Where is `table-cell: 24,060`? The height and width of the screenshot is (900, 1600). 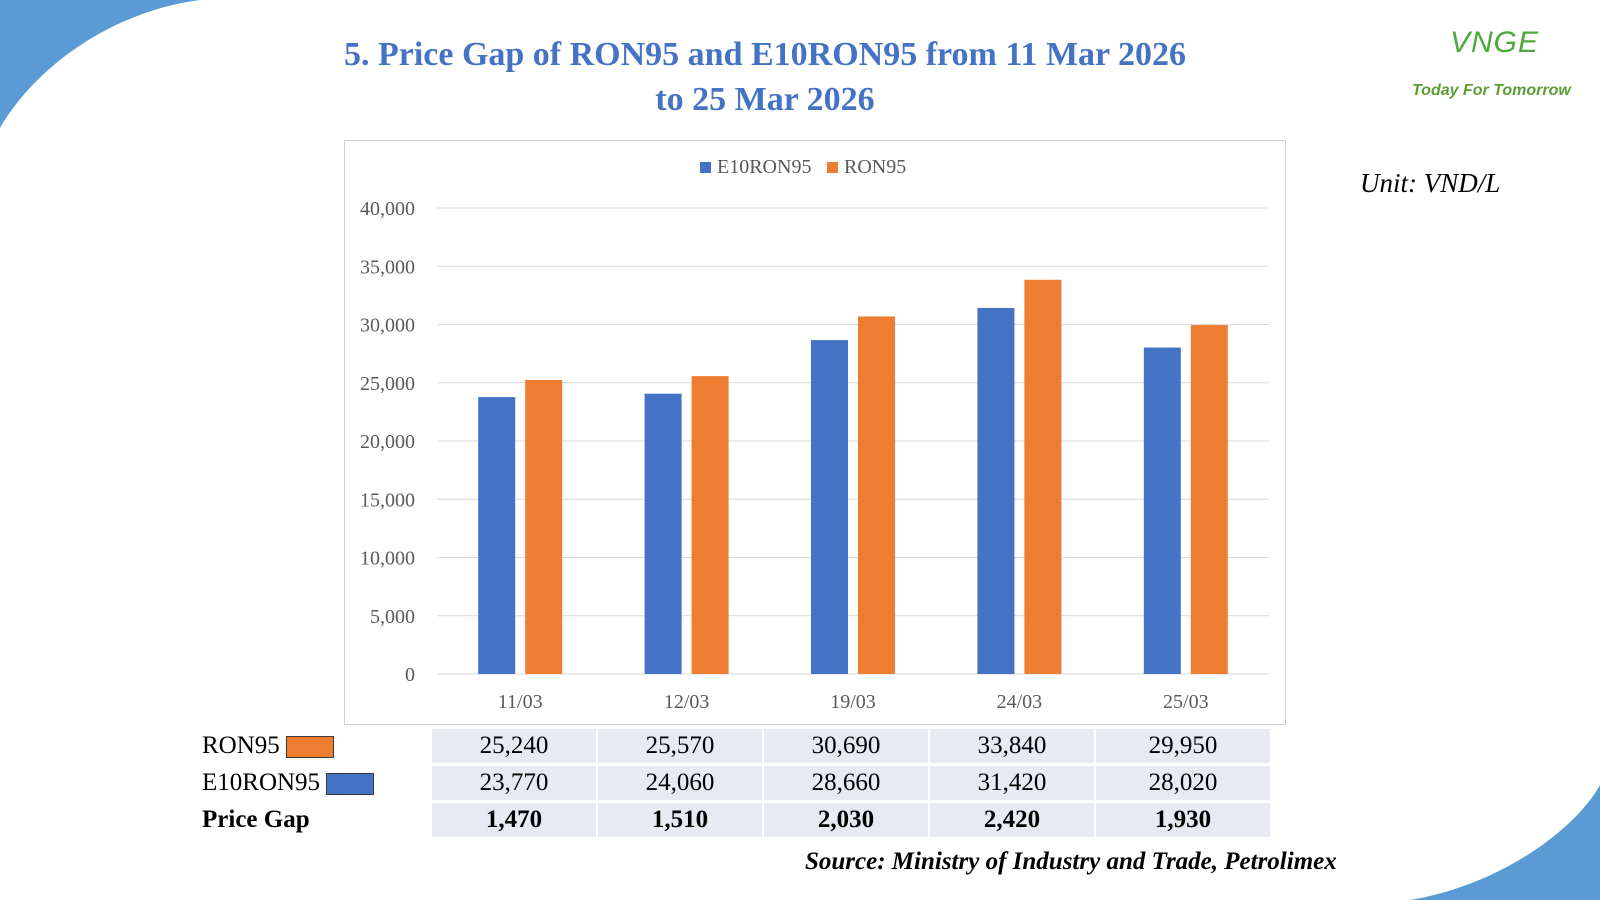
table-cell: 24,060 is located at coordinates (680, 783).